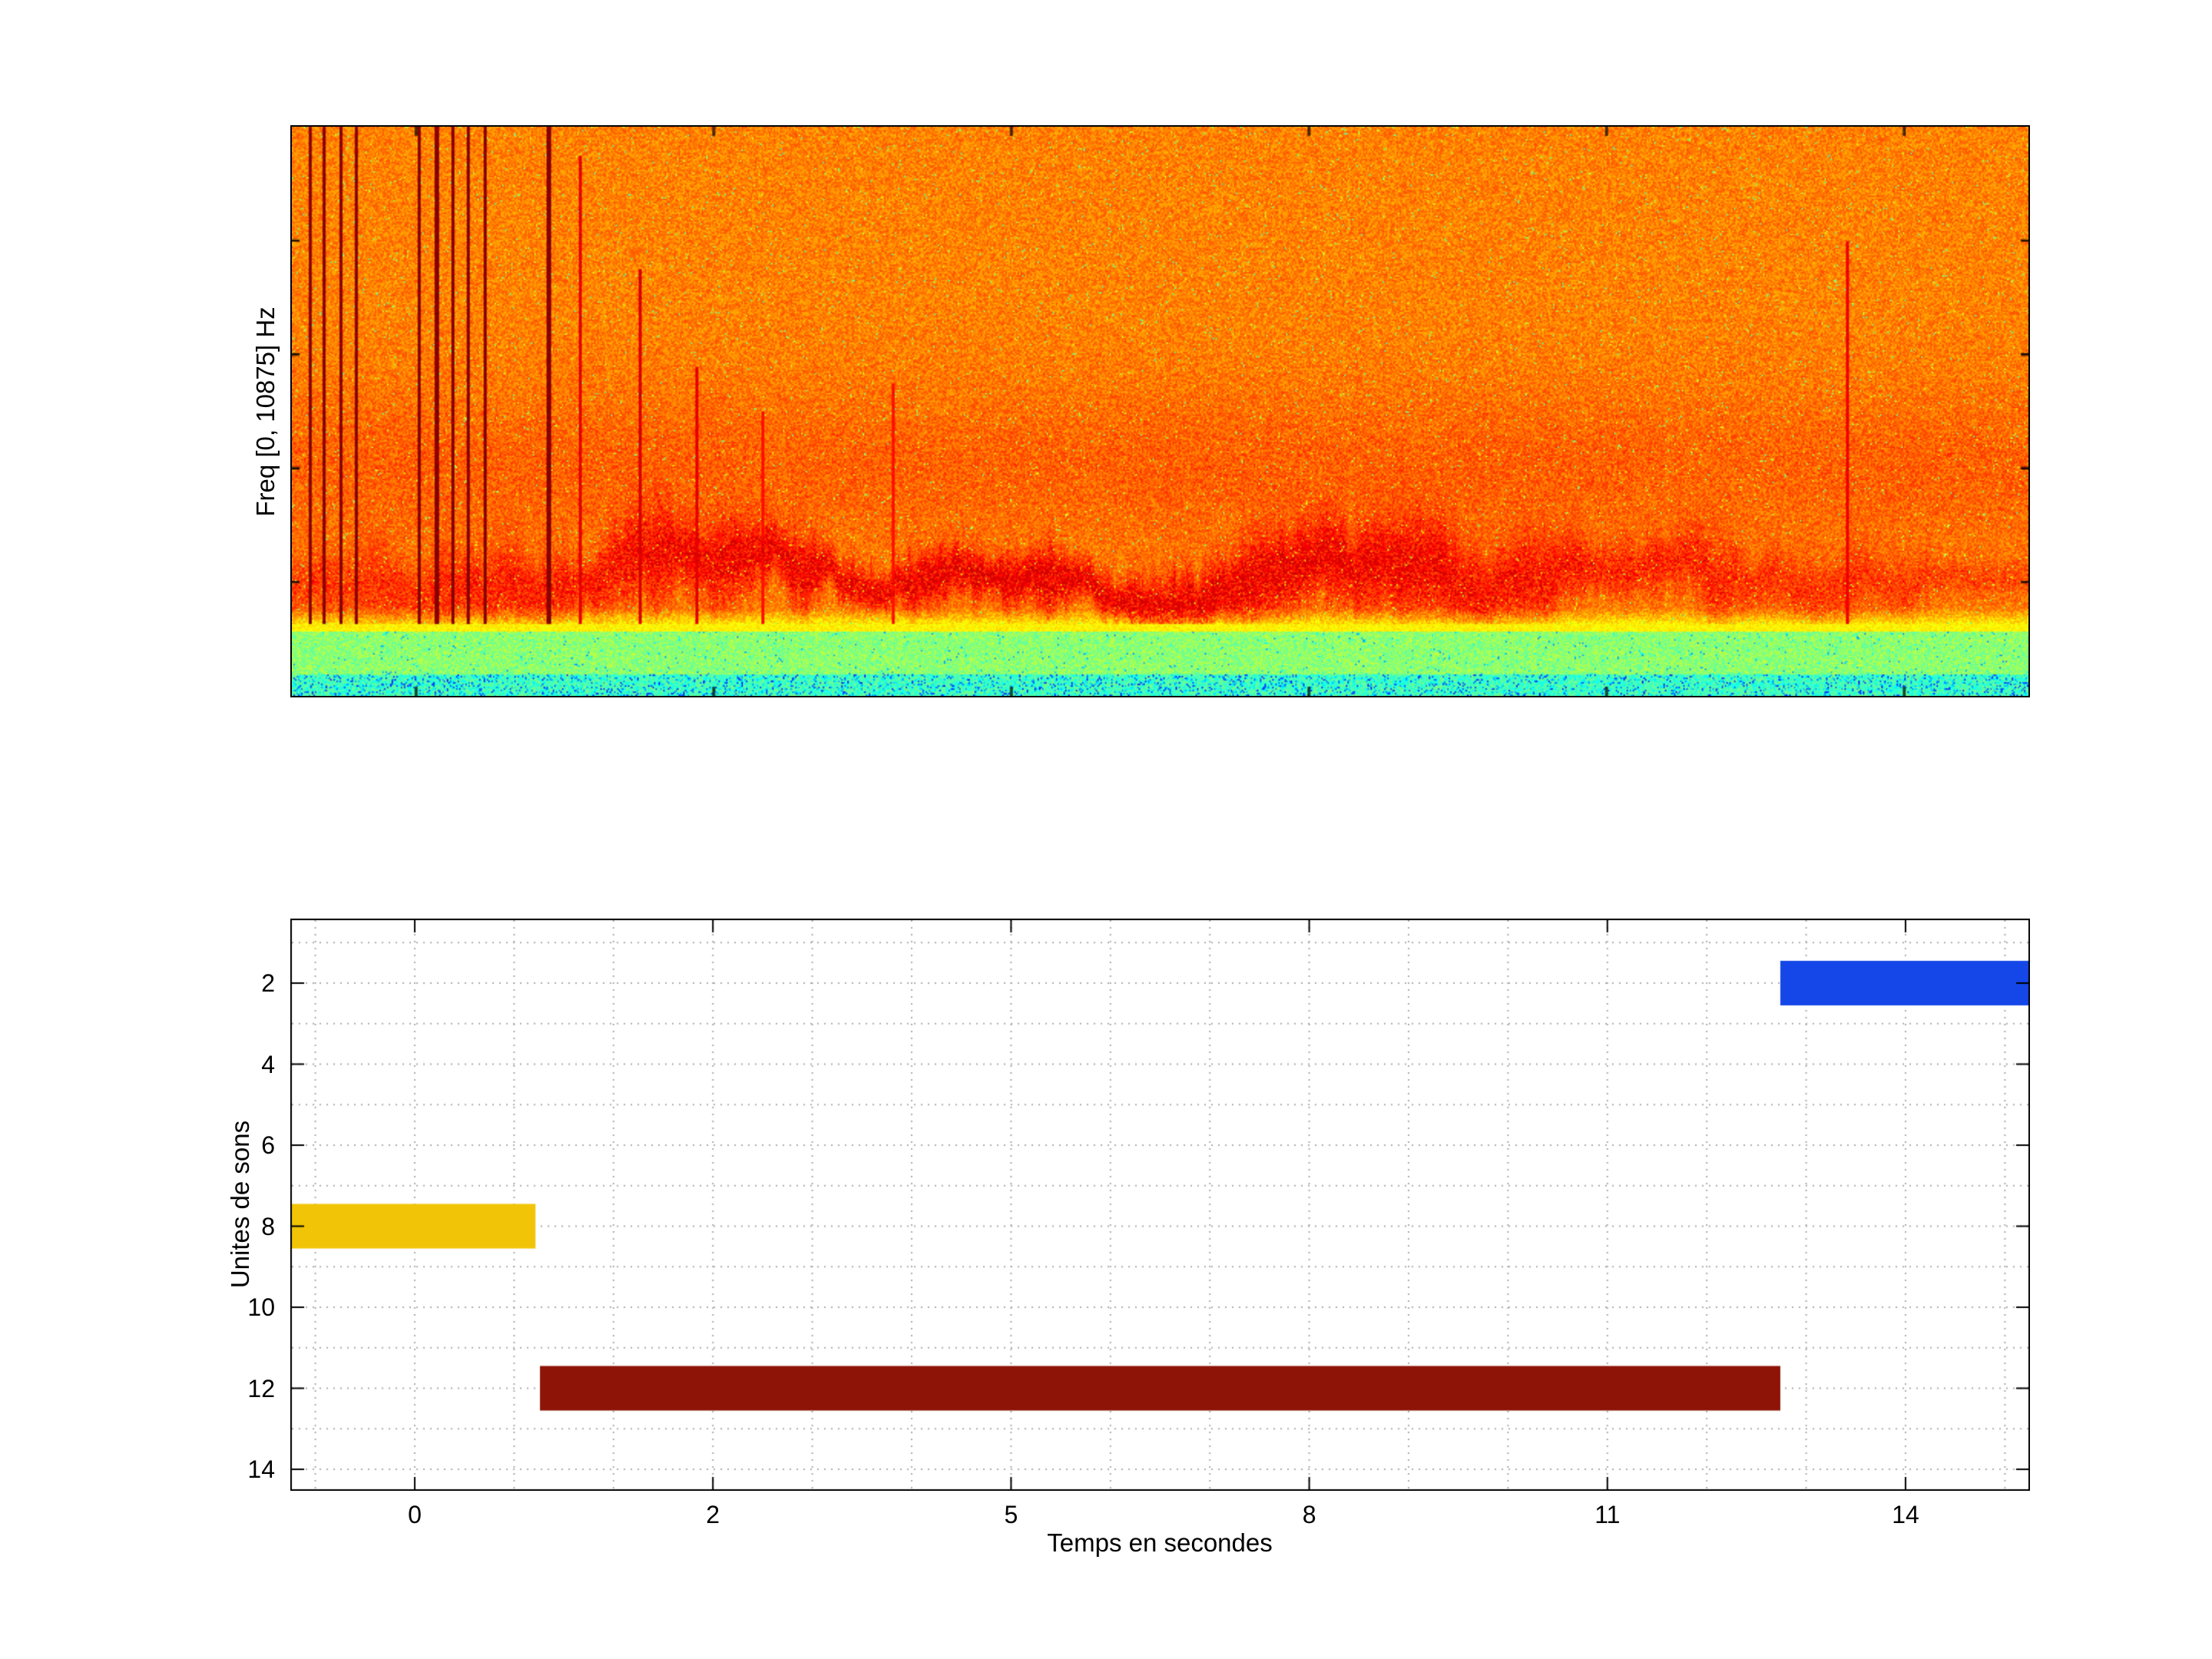 This screenshot has height=1659, width=2212. Describe the element at coordinates (261, 1307) in the screenshot. I see `y-tick-label: 10` at that location.